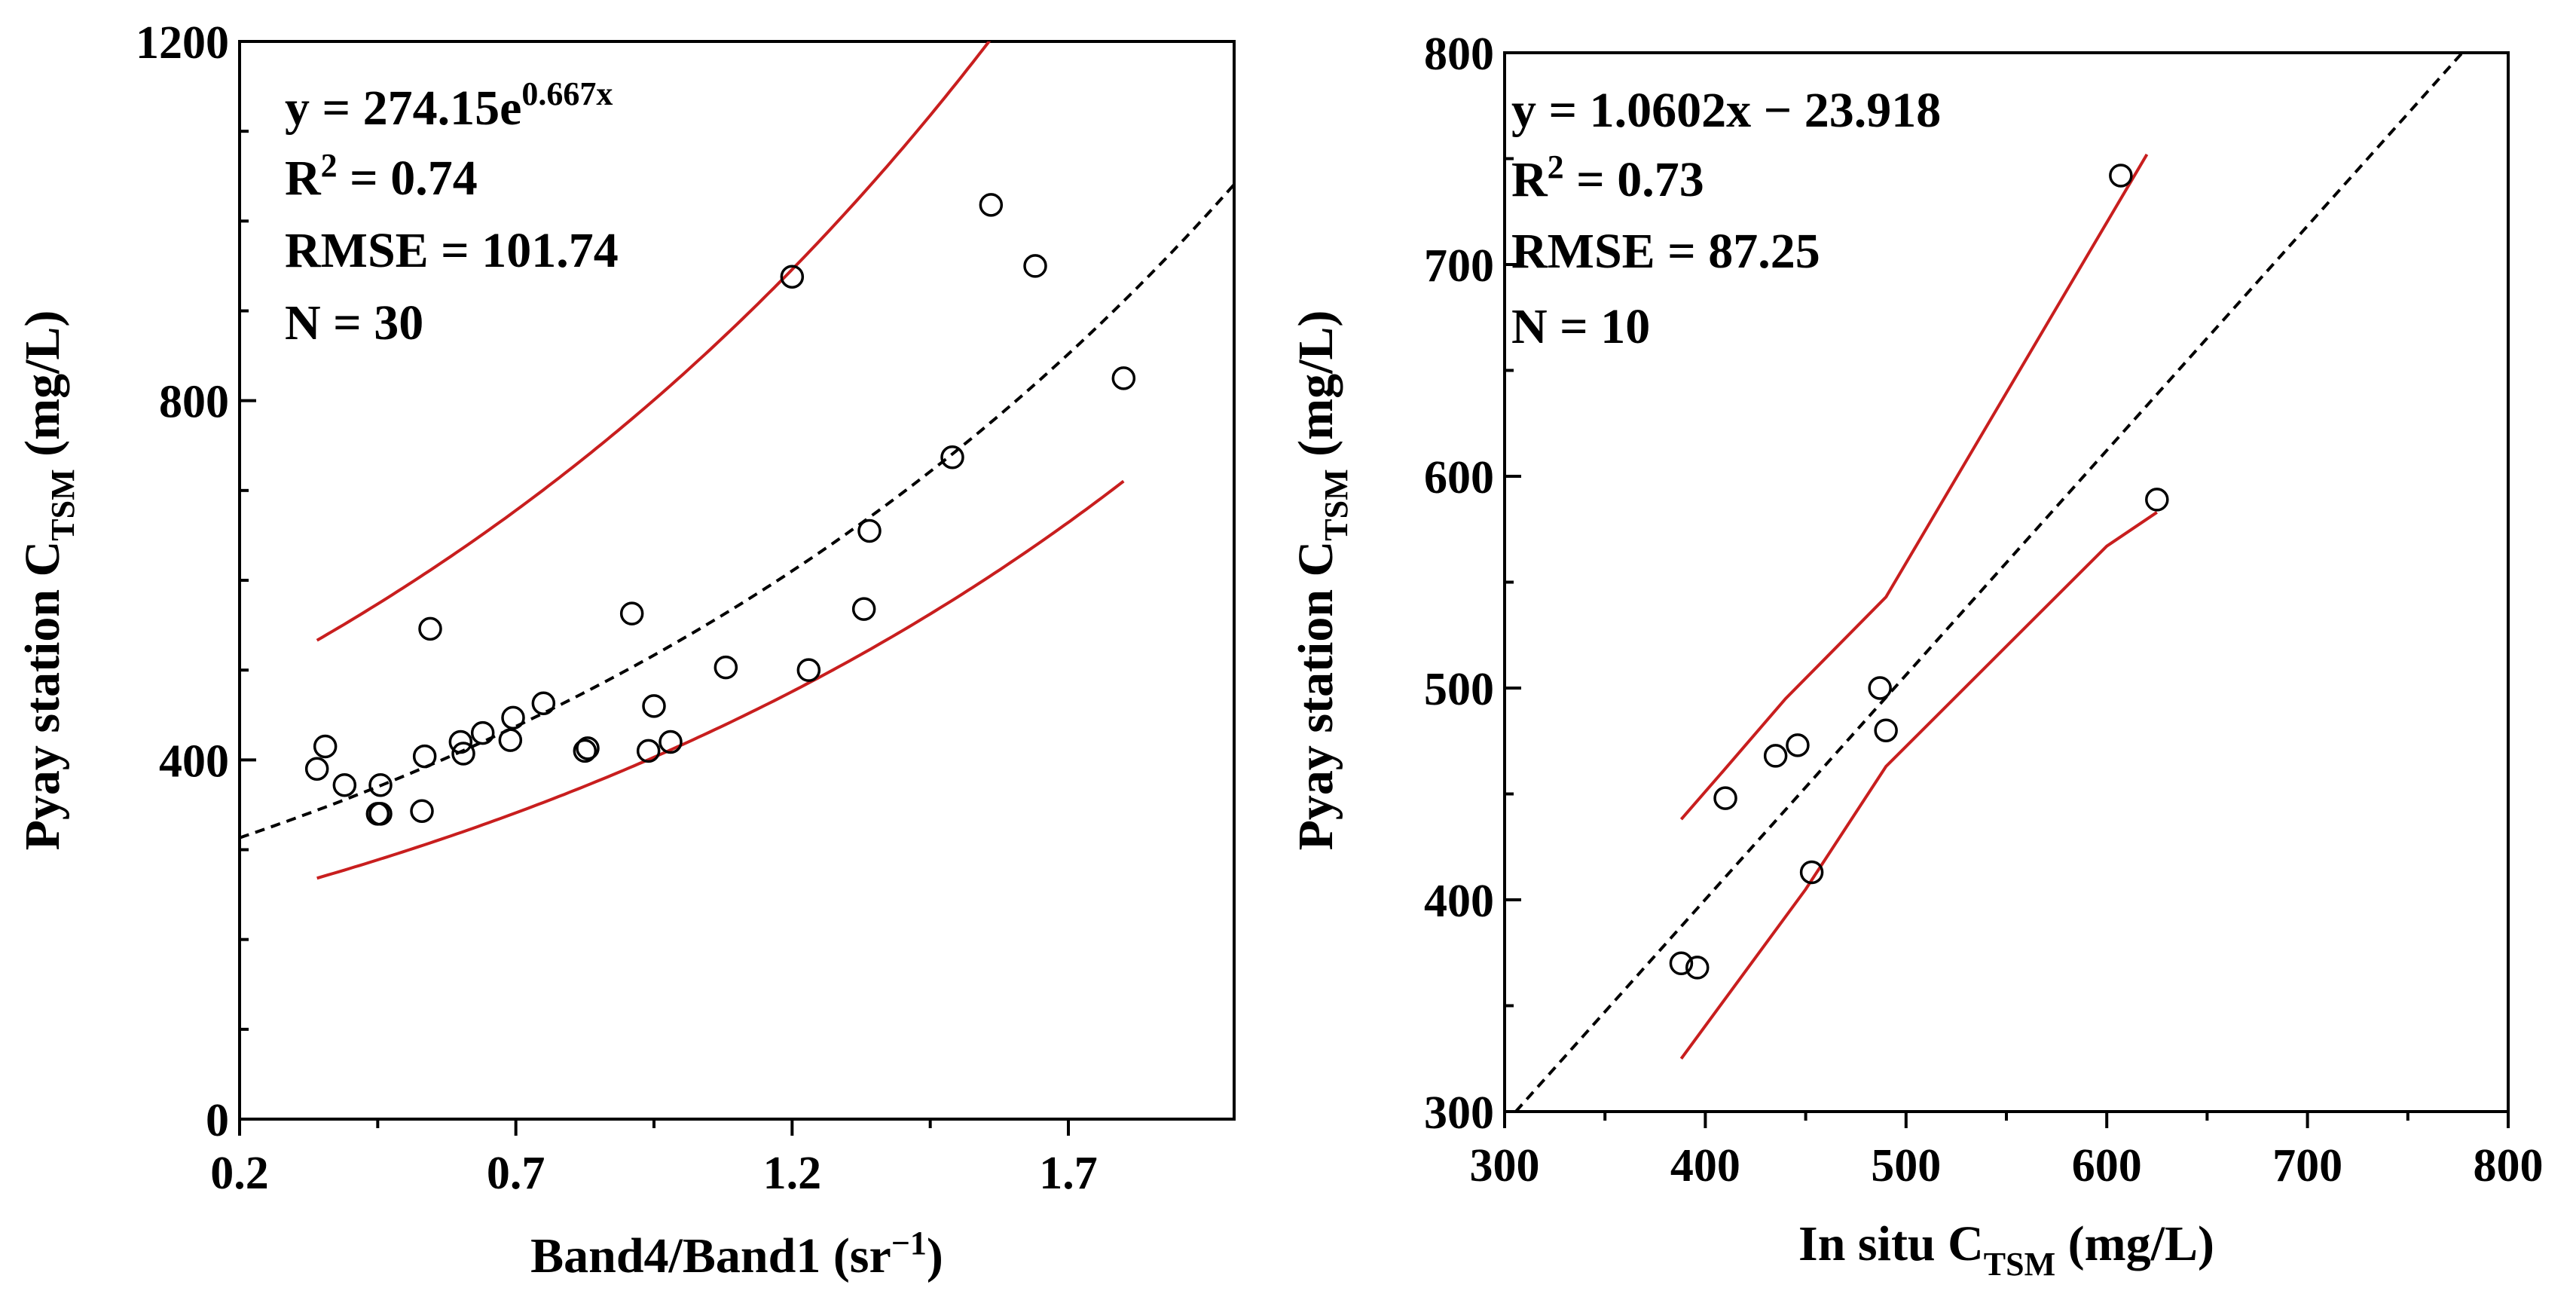  Describe the element at coordinates (1459, 689) in the screenshot. I see `y-tick-label: 500` at that location.